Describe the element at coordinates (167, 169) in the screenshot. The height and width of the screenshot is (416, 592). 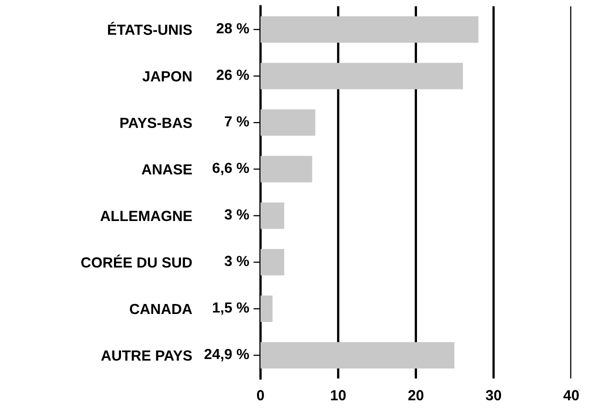
I see `y-tick-label: ANASE` at that location.